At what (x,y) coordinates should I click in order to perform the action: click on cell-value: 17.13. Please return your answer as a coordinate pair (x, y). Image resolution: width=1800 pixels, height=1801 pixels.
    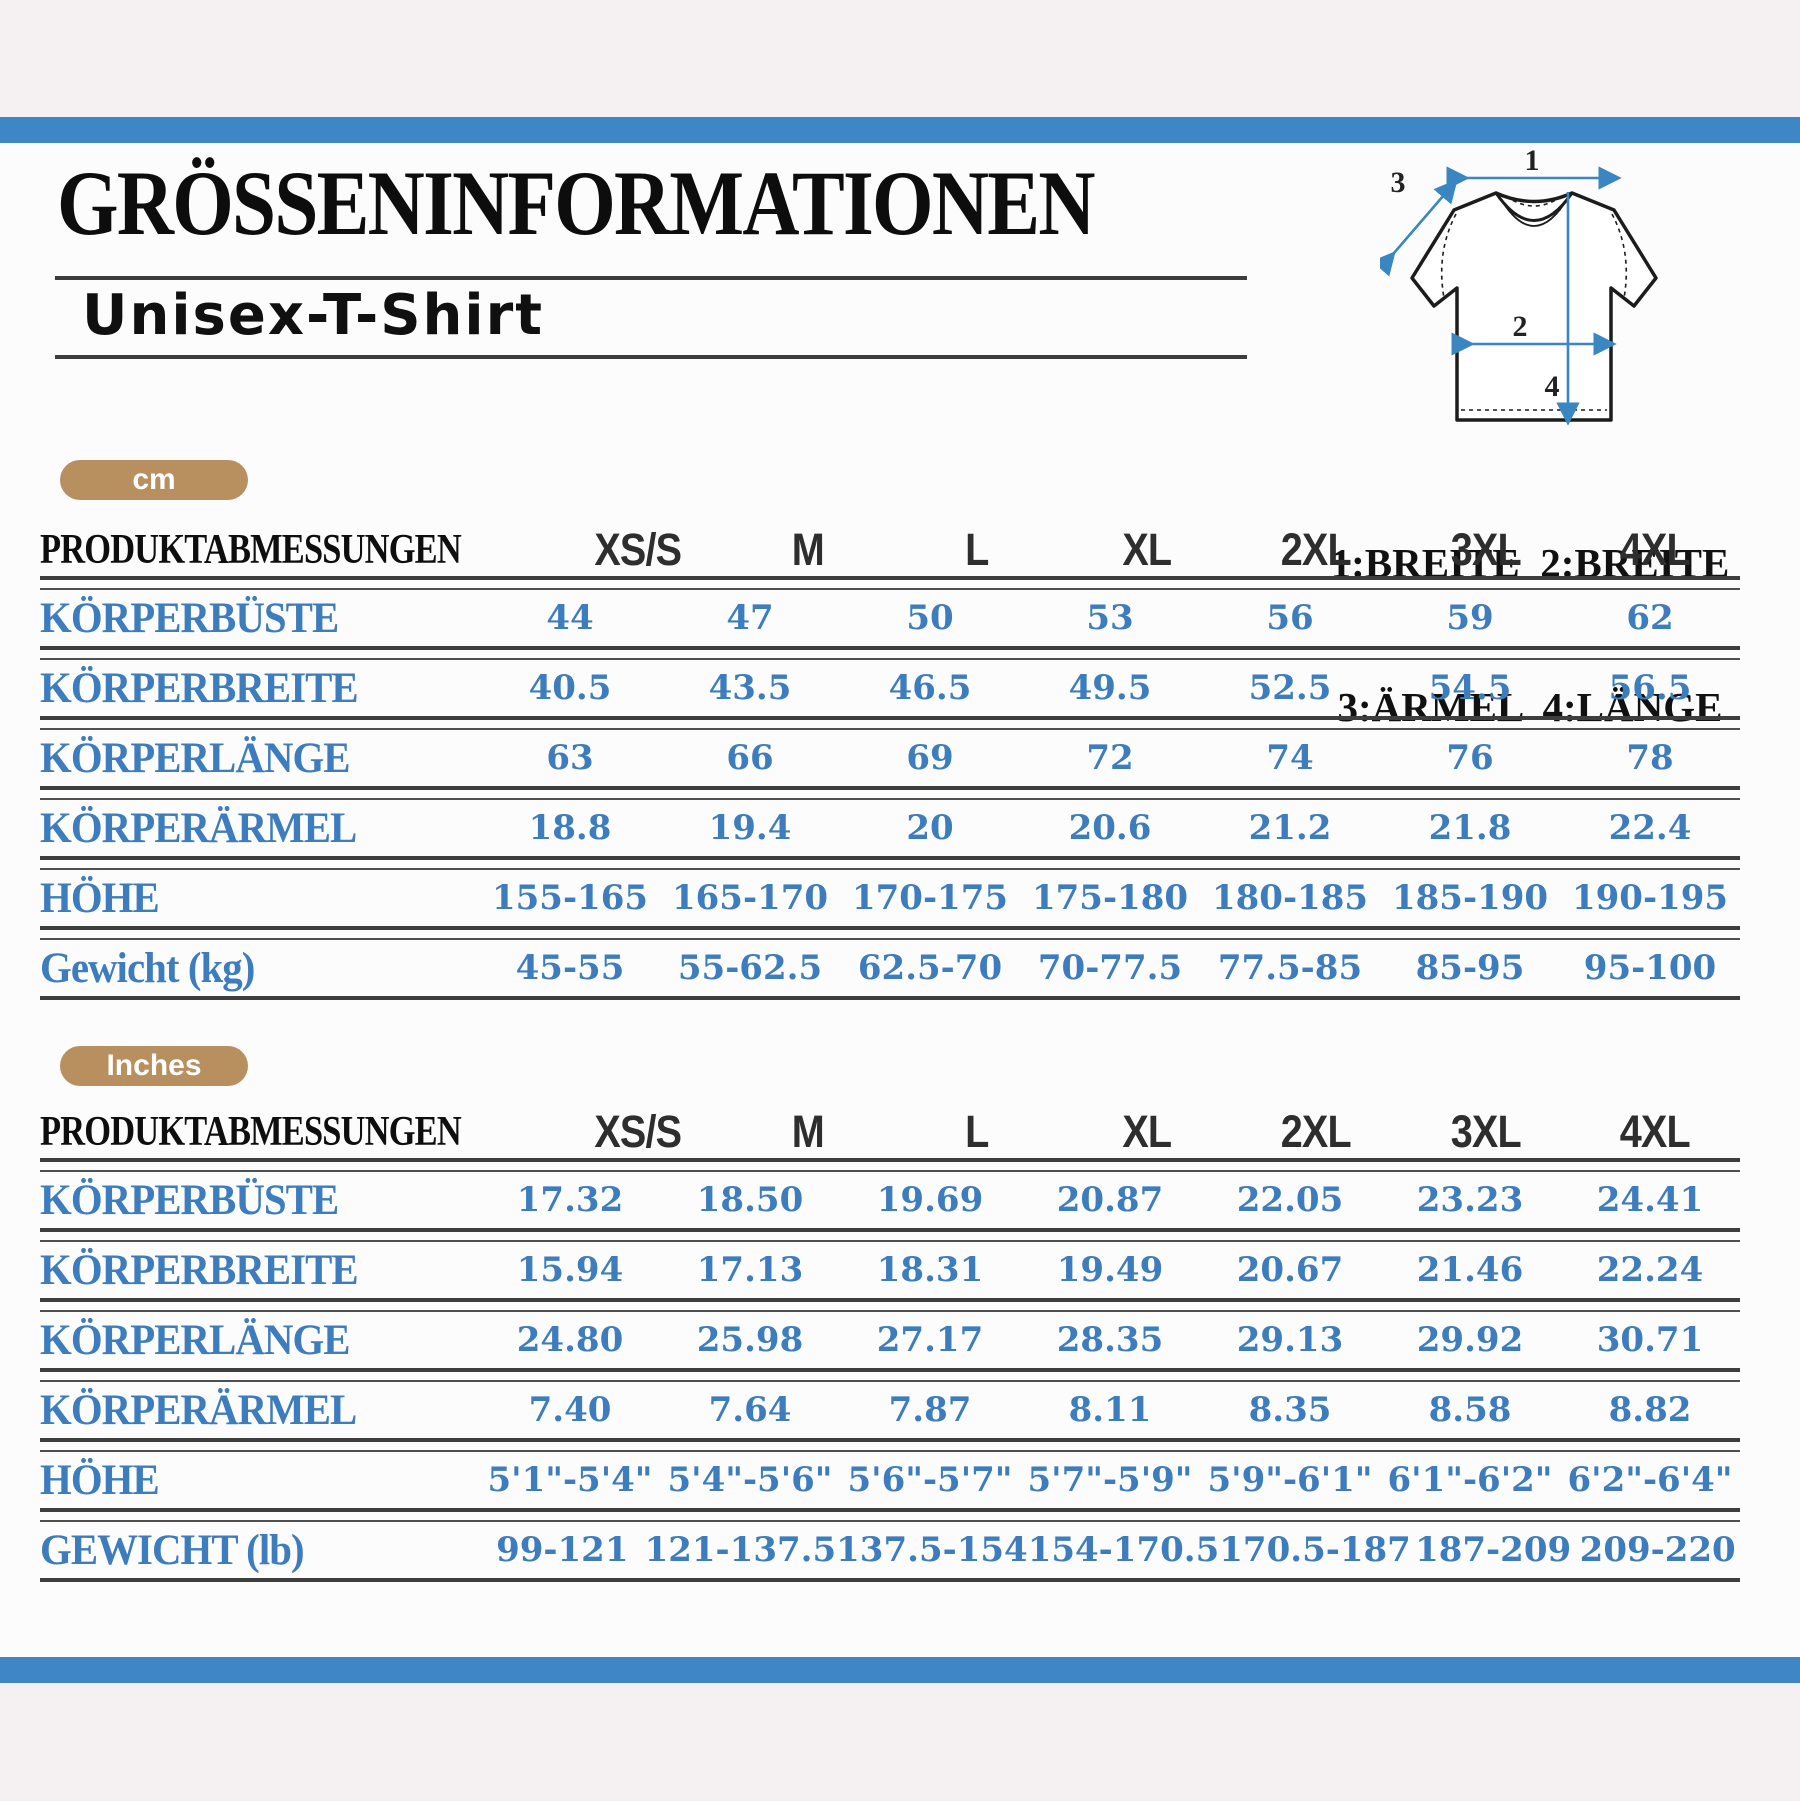
    Looking at the image, I should click on (750, 1270).